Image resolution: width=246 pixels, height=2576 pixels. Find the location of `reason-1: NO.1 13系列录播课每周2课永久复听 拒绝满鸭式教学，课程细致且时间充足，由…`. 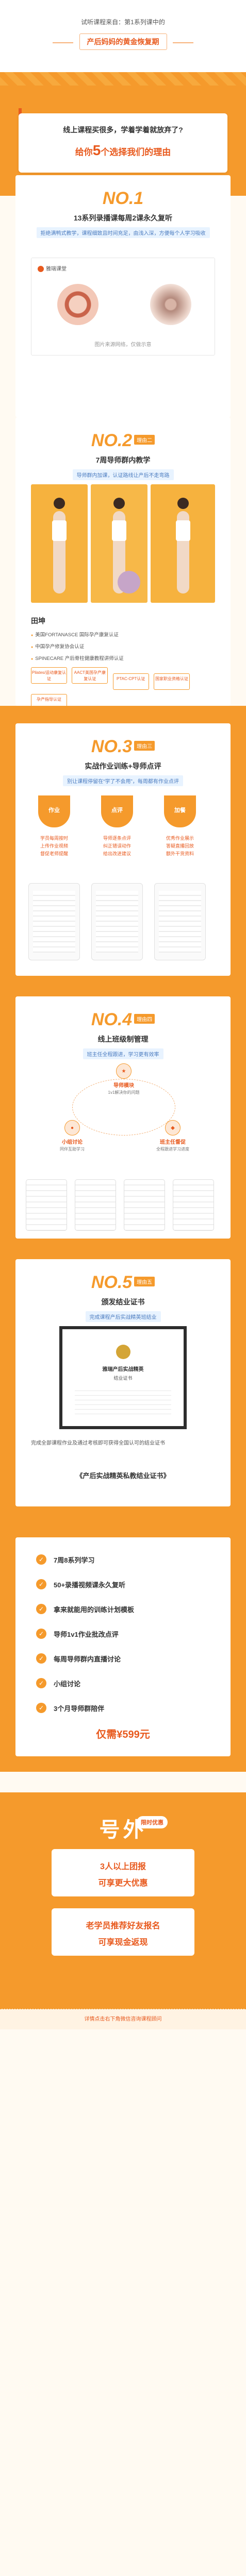

reason-1: NO.1 13系列录播课每周2课永久复听 拒绝满鸭式教学，课程细致且时间充足，由… is located at coordinates (123, 296).